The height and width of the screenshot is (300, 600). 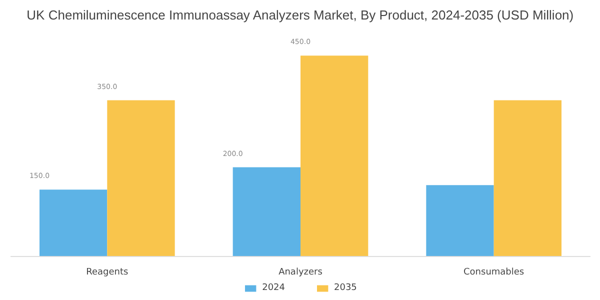 I want to click on legend-label: 2024, so click(x=273, y=288).